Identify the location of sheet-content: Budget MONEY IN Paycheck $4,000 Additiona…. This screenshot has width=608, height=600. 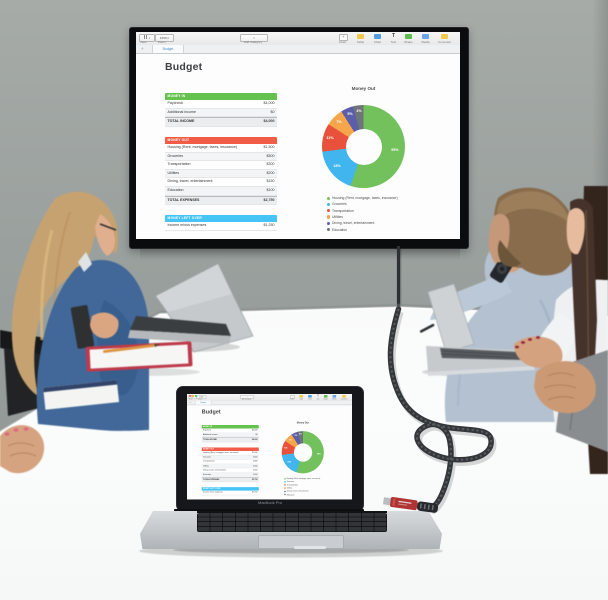
(269, 451).